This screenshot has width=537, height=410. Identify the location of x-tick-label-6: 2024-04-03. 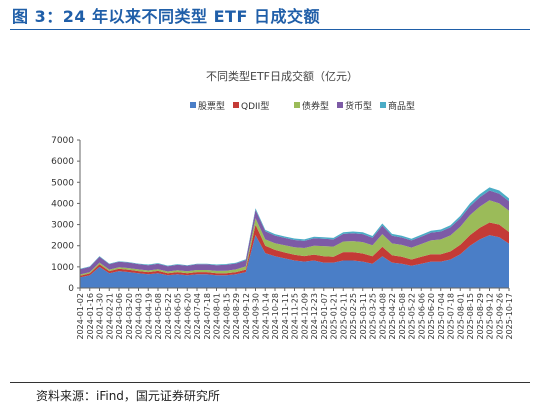
(139, 316).